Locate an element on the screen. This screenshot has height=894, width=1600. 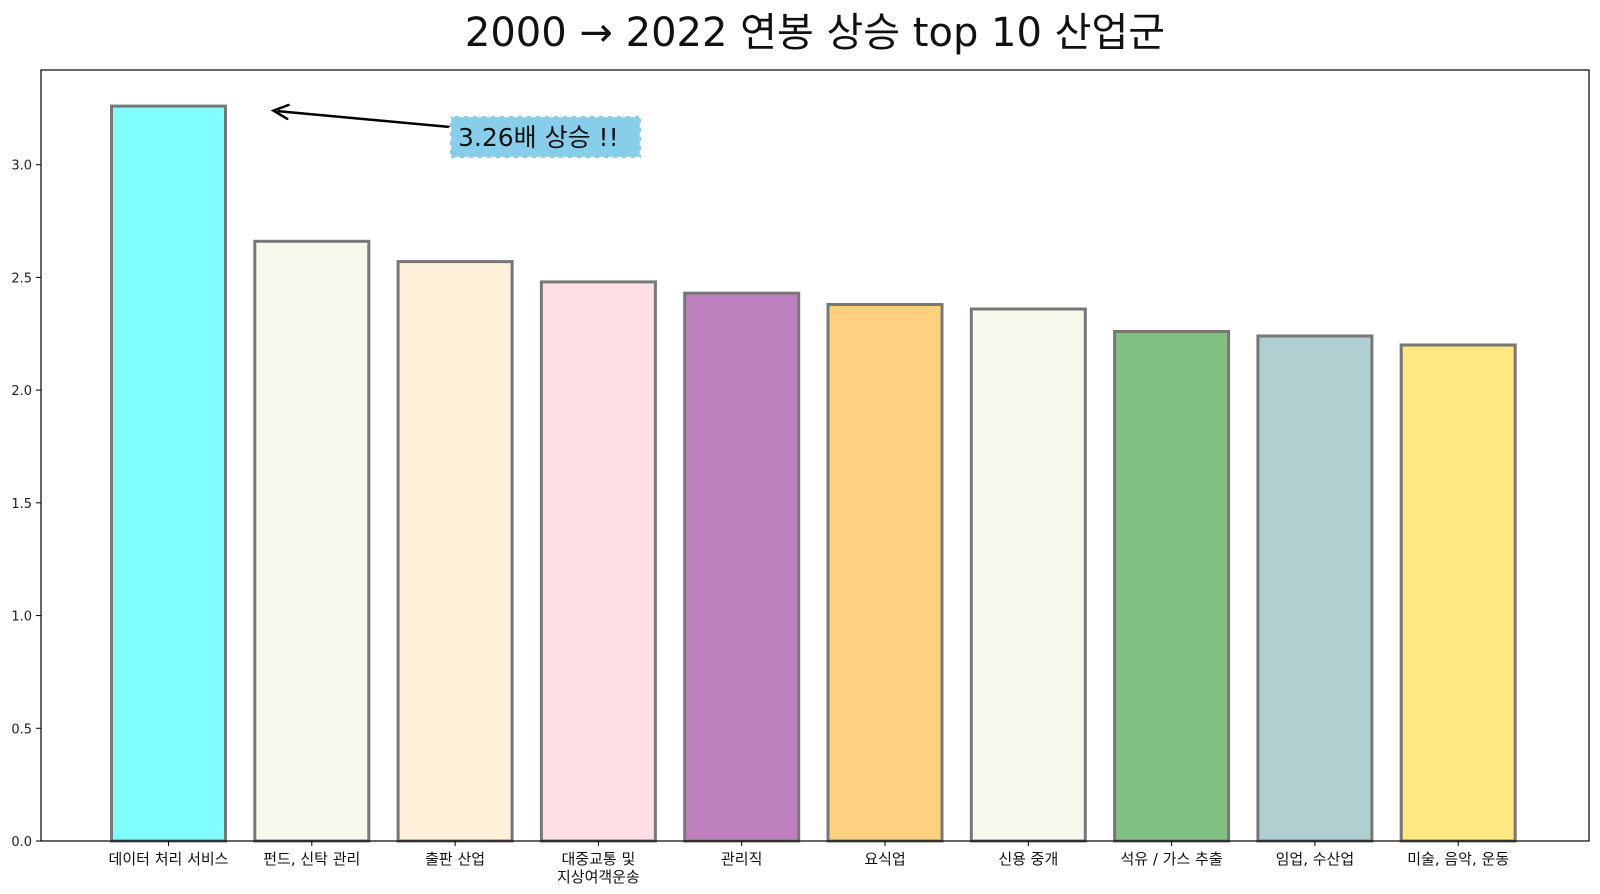
y-tick-label: 2.5 is located at coordinates (21, 278).